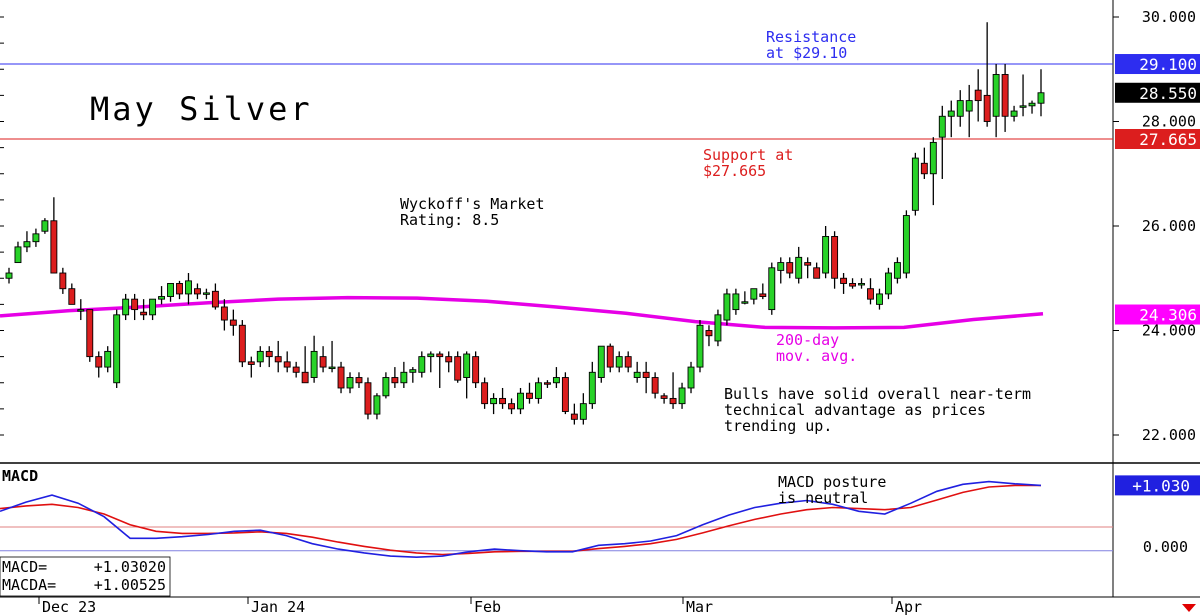 Image resolution: width=1200 pixels, height=616 pixels. I want to click on x-tick-label: Apr, so click(908, 607).